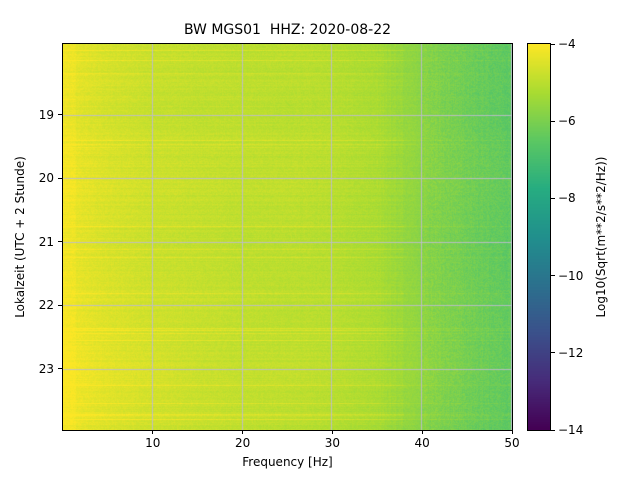  I want to click on x-tick-label: 40, so click(422, 443).